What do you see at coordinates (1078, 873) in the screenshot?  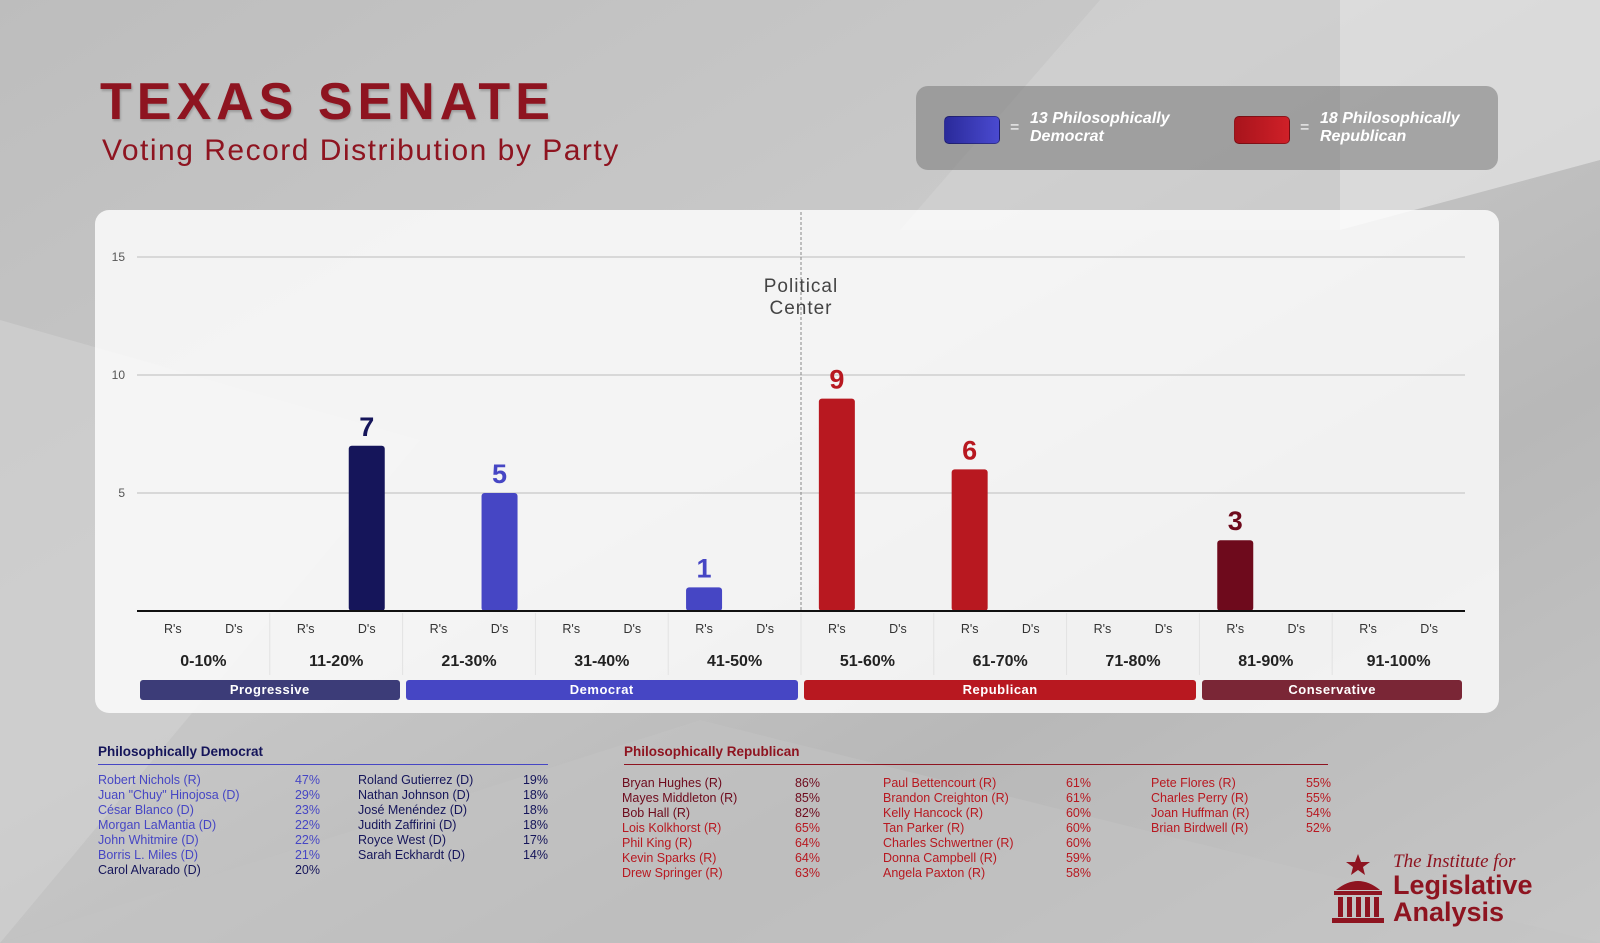 I see `member-percent: 58%` at bounding box center [1078, 873].